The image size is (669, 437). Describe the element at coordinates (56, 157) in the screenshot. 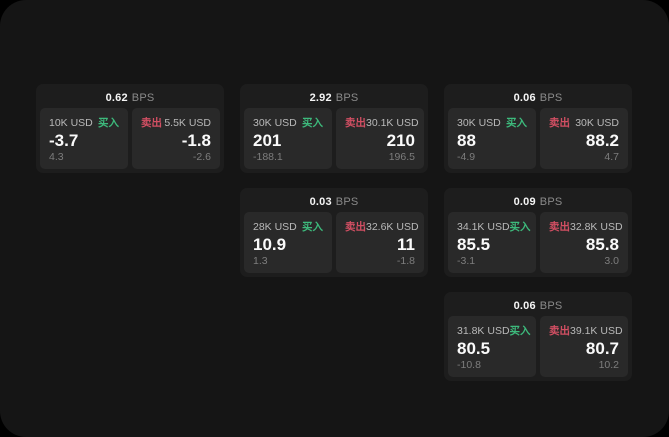

I see `buy-sub-value: 4.3` at that location.